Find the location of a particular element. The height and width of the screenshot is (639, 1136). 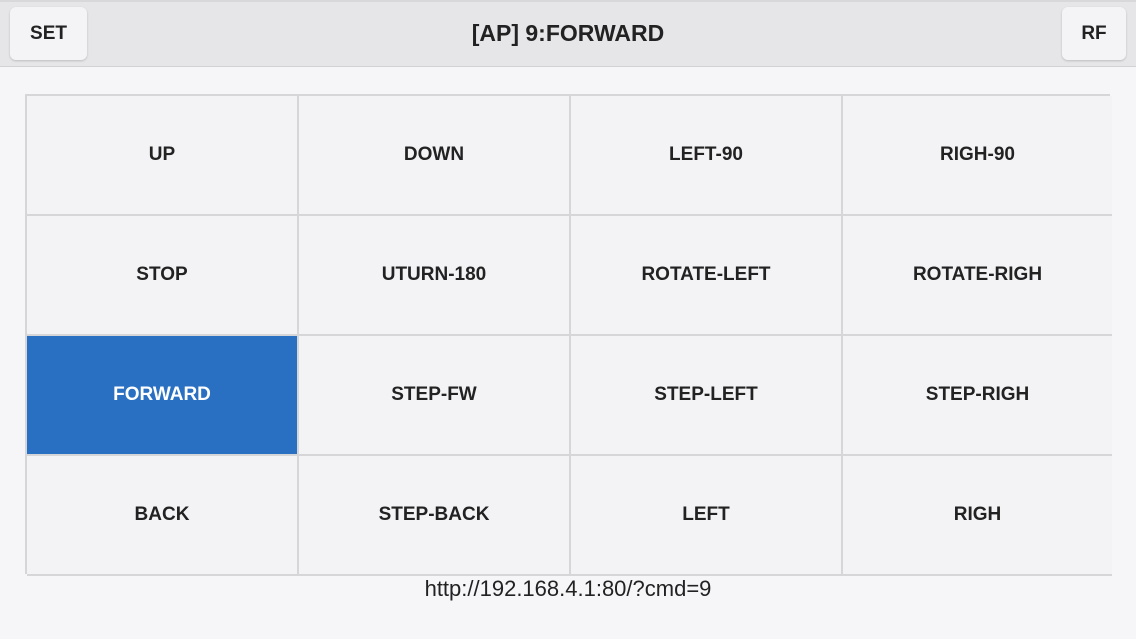

command-button-uturn-180: UTURN-180 is located at coordinates (435, 276).